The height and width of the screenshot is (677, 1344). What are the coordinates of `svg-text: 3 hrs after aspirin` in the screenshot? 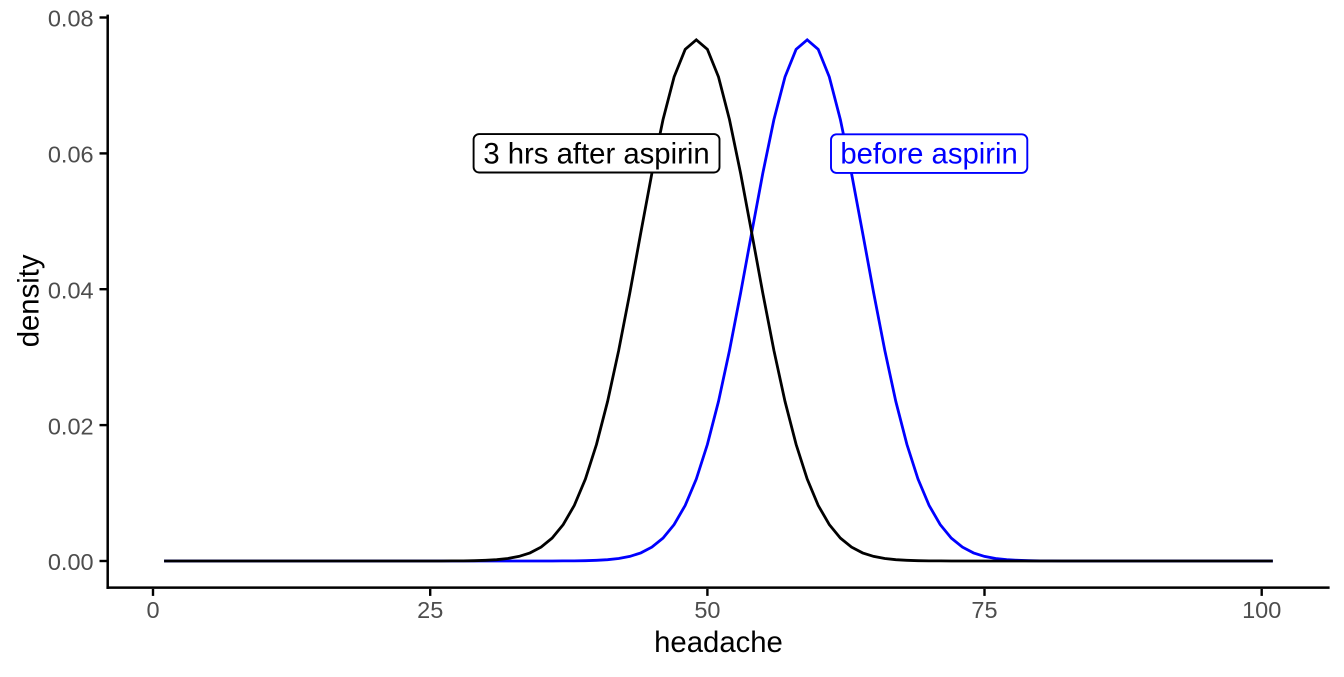 It's located at (596, 153).